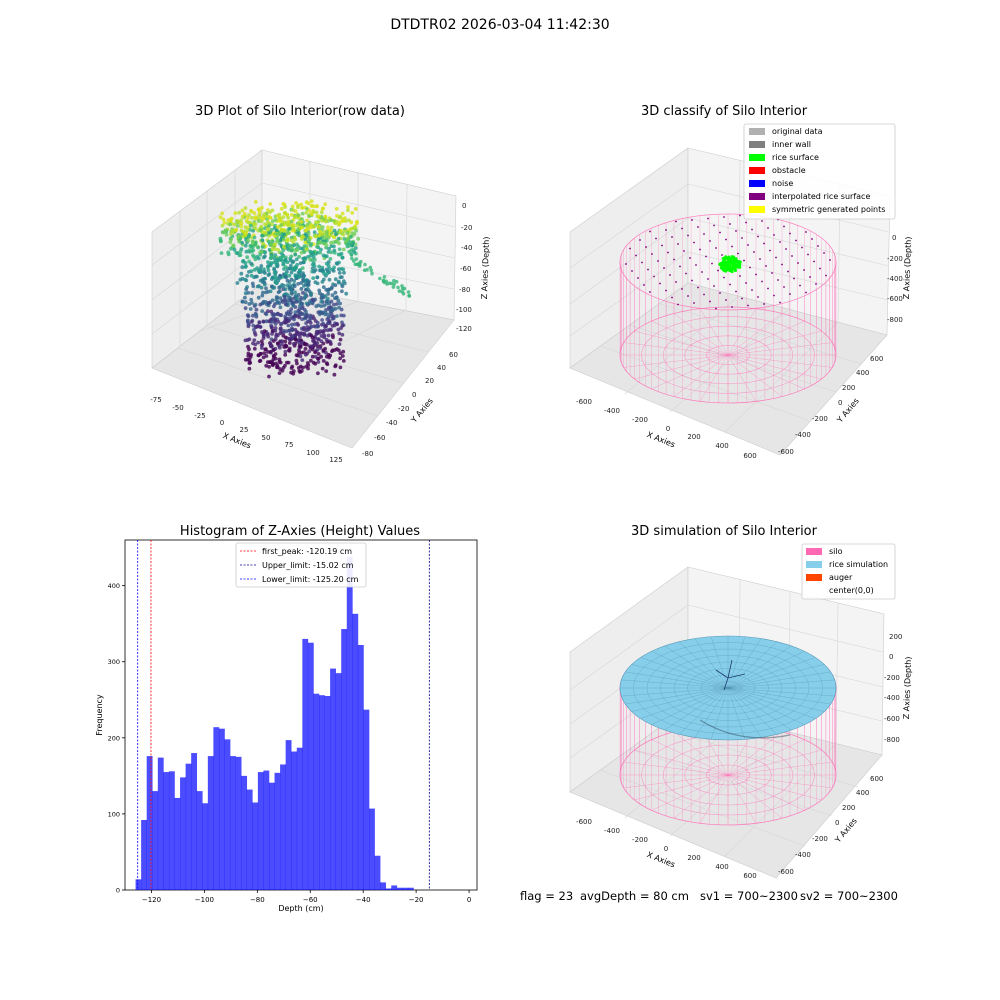 Image resolution: width=1000 pixels, height=1000 pixels. Describe the element at coordinates (892, 719) in the screenshot. I see `sim3d-ztick: -600` at that location.